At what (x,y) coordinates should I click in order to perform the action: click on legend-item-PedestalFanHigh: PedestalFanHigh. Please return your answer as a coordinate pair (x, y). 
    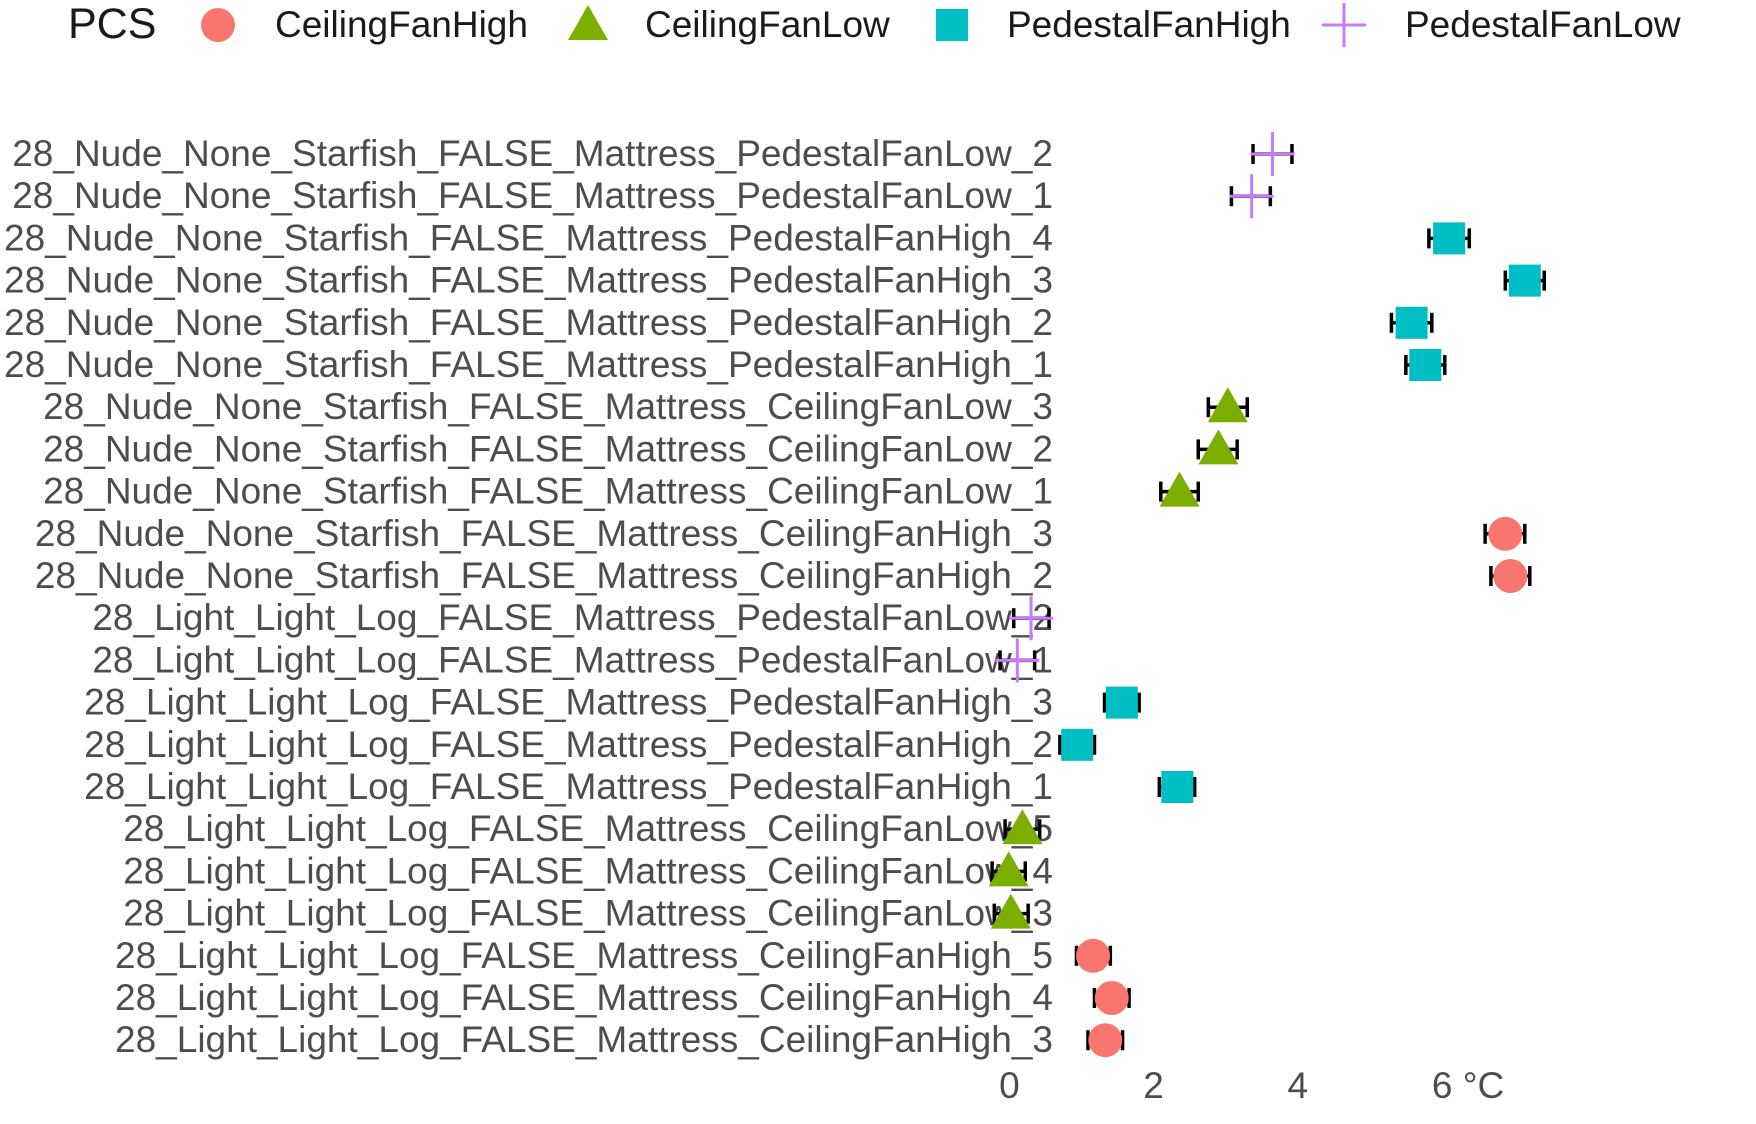
    Looking at the image, I should click on (1113, 24).